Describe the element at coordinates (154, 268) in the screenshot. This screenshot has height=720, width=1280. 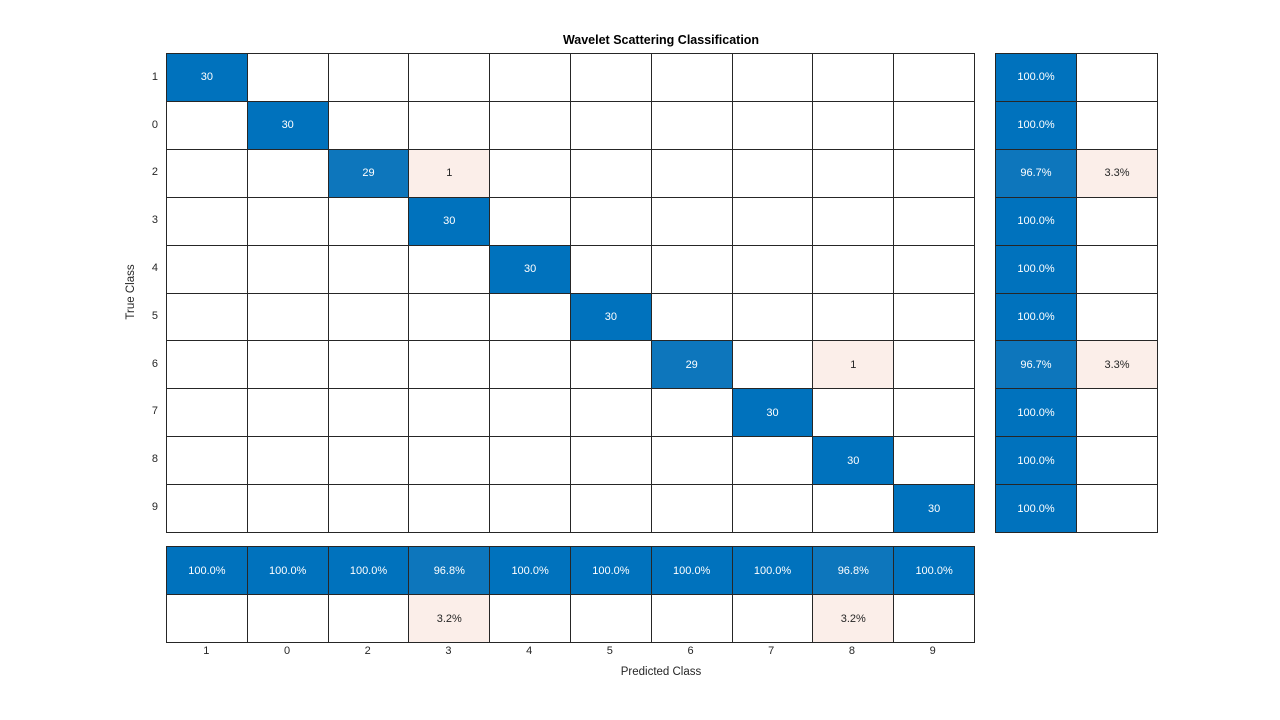
I see `y-tick-label: 4` at that location.